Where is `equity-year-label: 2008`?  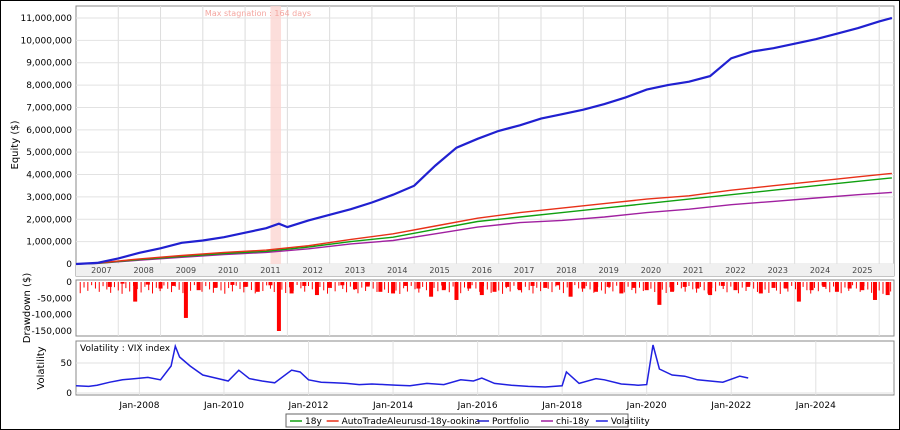
equity-year-label: 2008 is located at coordinates (143, 270).